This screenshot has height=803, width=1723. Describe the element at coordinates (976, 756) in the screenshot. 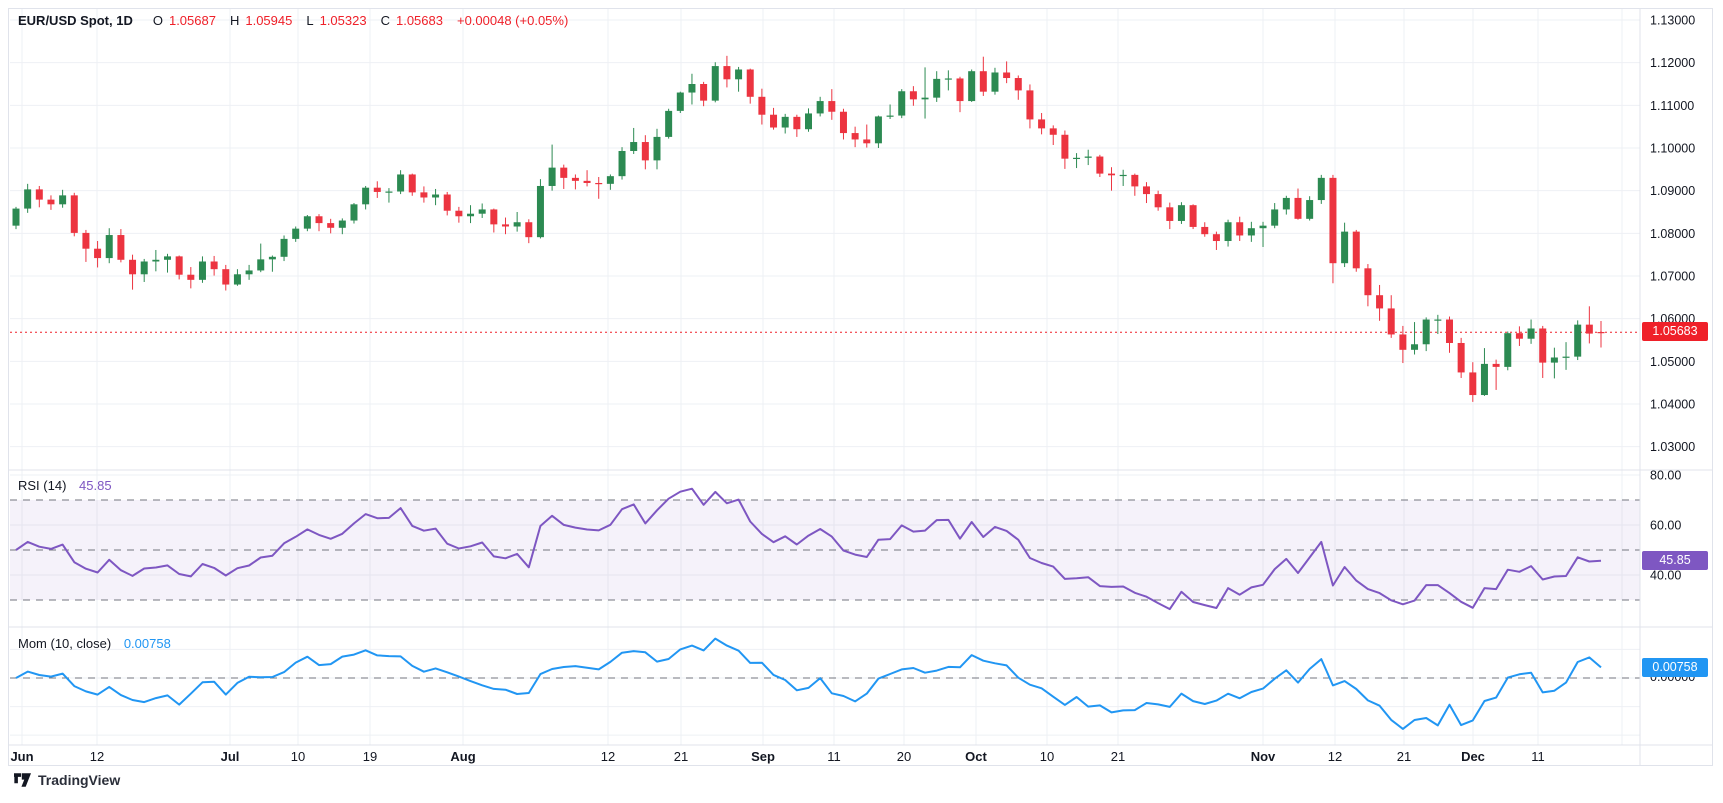

I see `svg-text: Oct` at that location.